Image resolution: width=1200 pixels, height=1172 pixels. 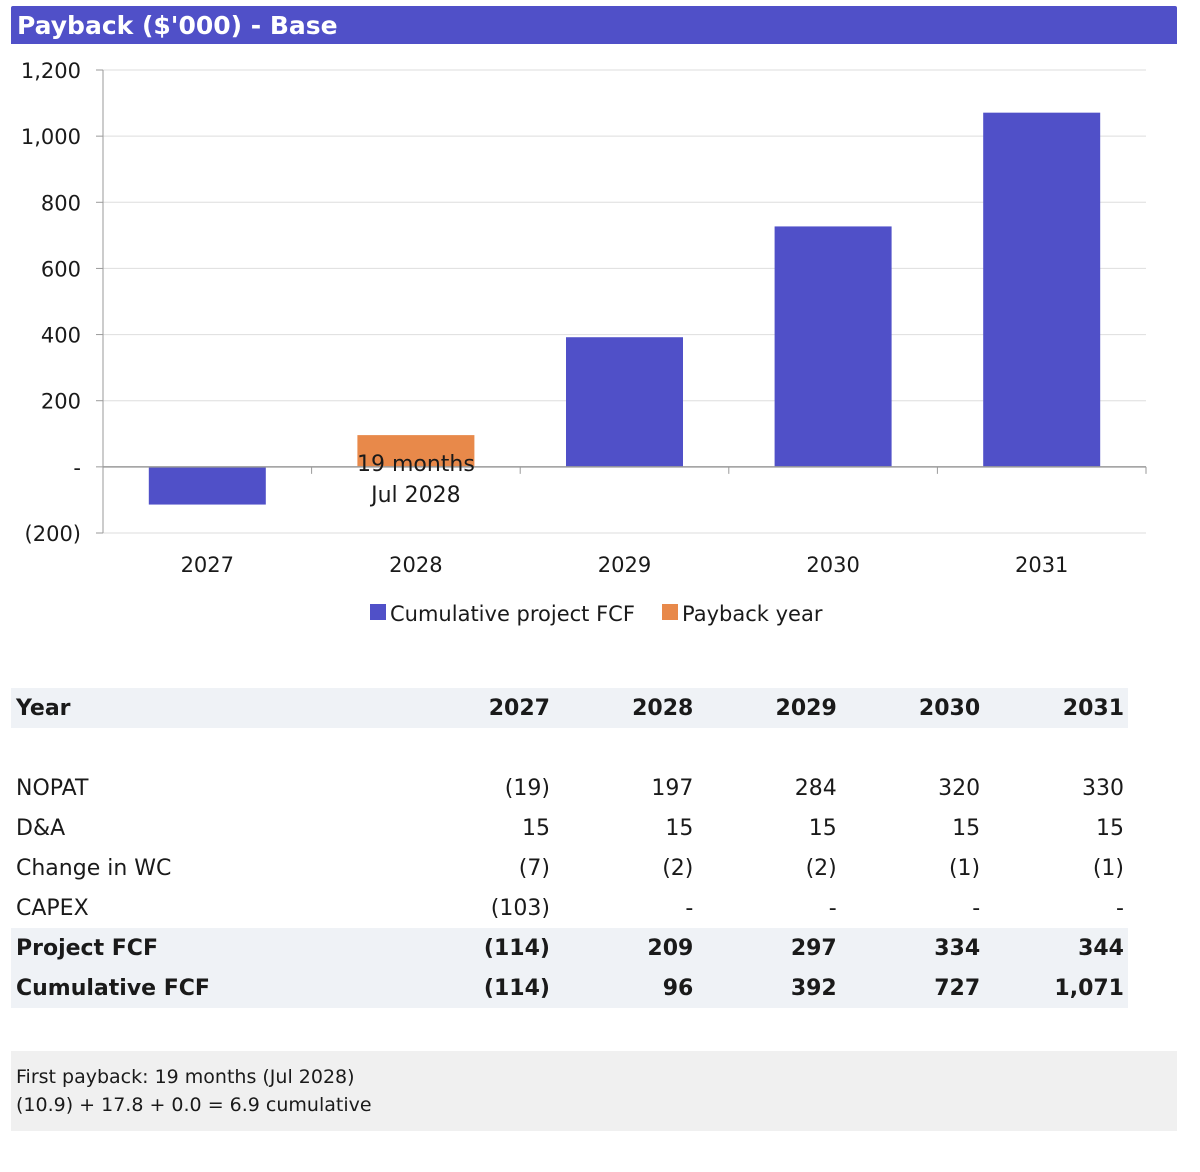 What do you see at coordinates (51, 71) in the screenshot?
I see `y-tick-label: 1,200` at bounding box center [51, 71].